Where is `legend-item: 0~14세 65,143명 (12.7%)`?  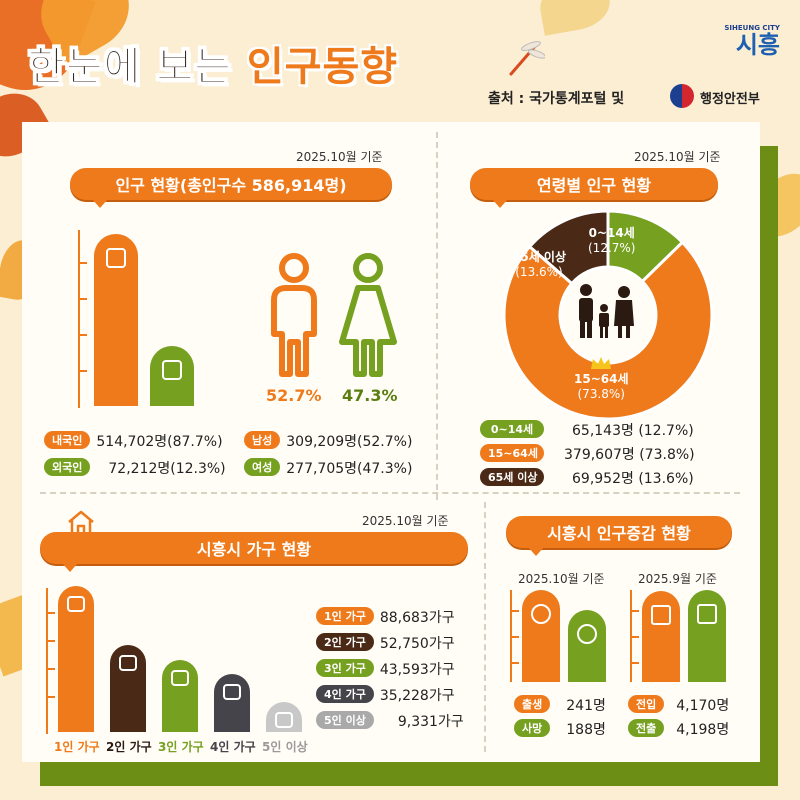 legend-item: 0~14세 65,143명 (12.7%) is located at coordinates (587, 430).